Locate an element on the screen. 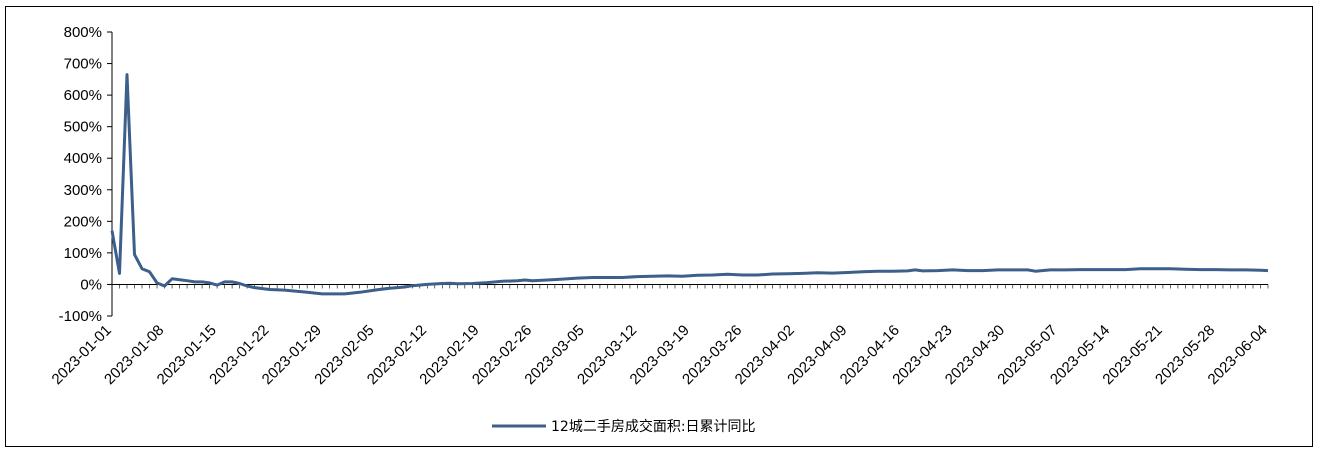  legend: 12城二手房成交面积:日累计同比 is located at coordinates (624, 426).